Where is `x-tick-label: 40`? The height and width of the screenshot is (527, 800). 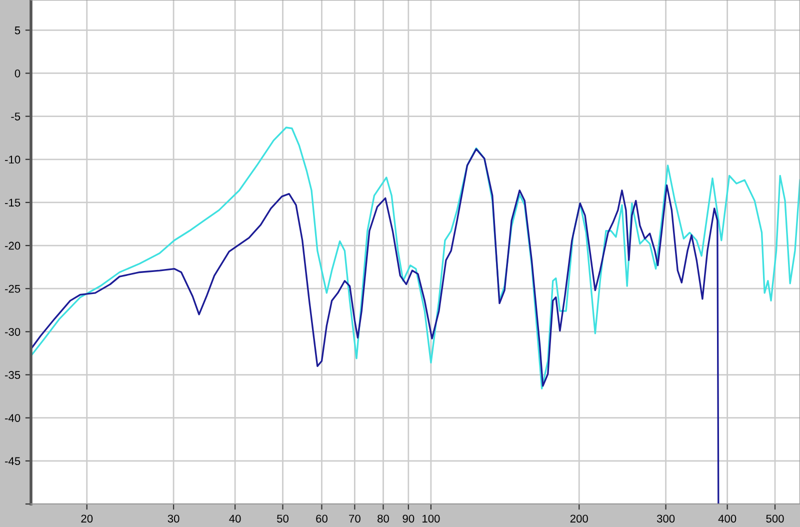 x-tick-label: 40 is located at coordinates (235, 518).